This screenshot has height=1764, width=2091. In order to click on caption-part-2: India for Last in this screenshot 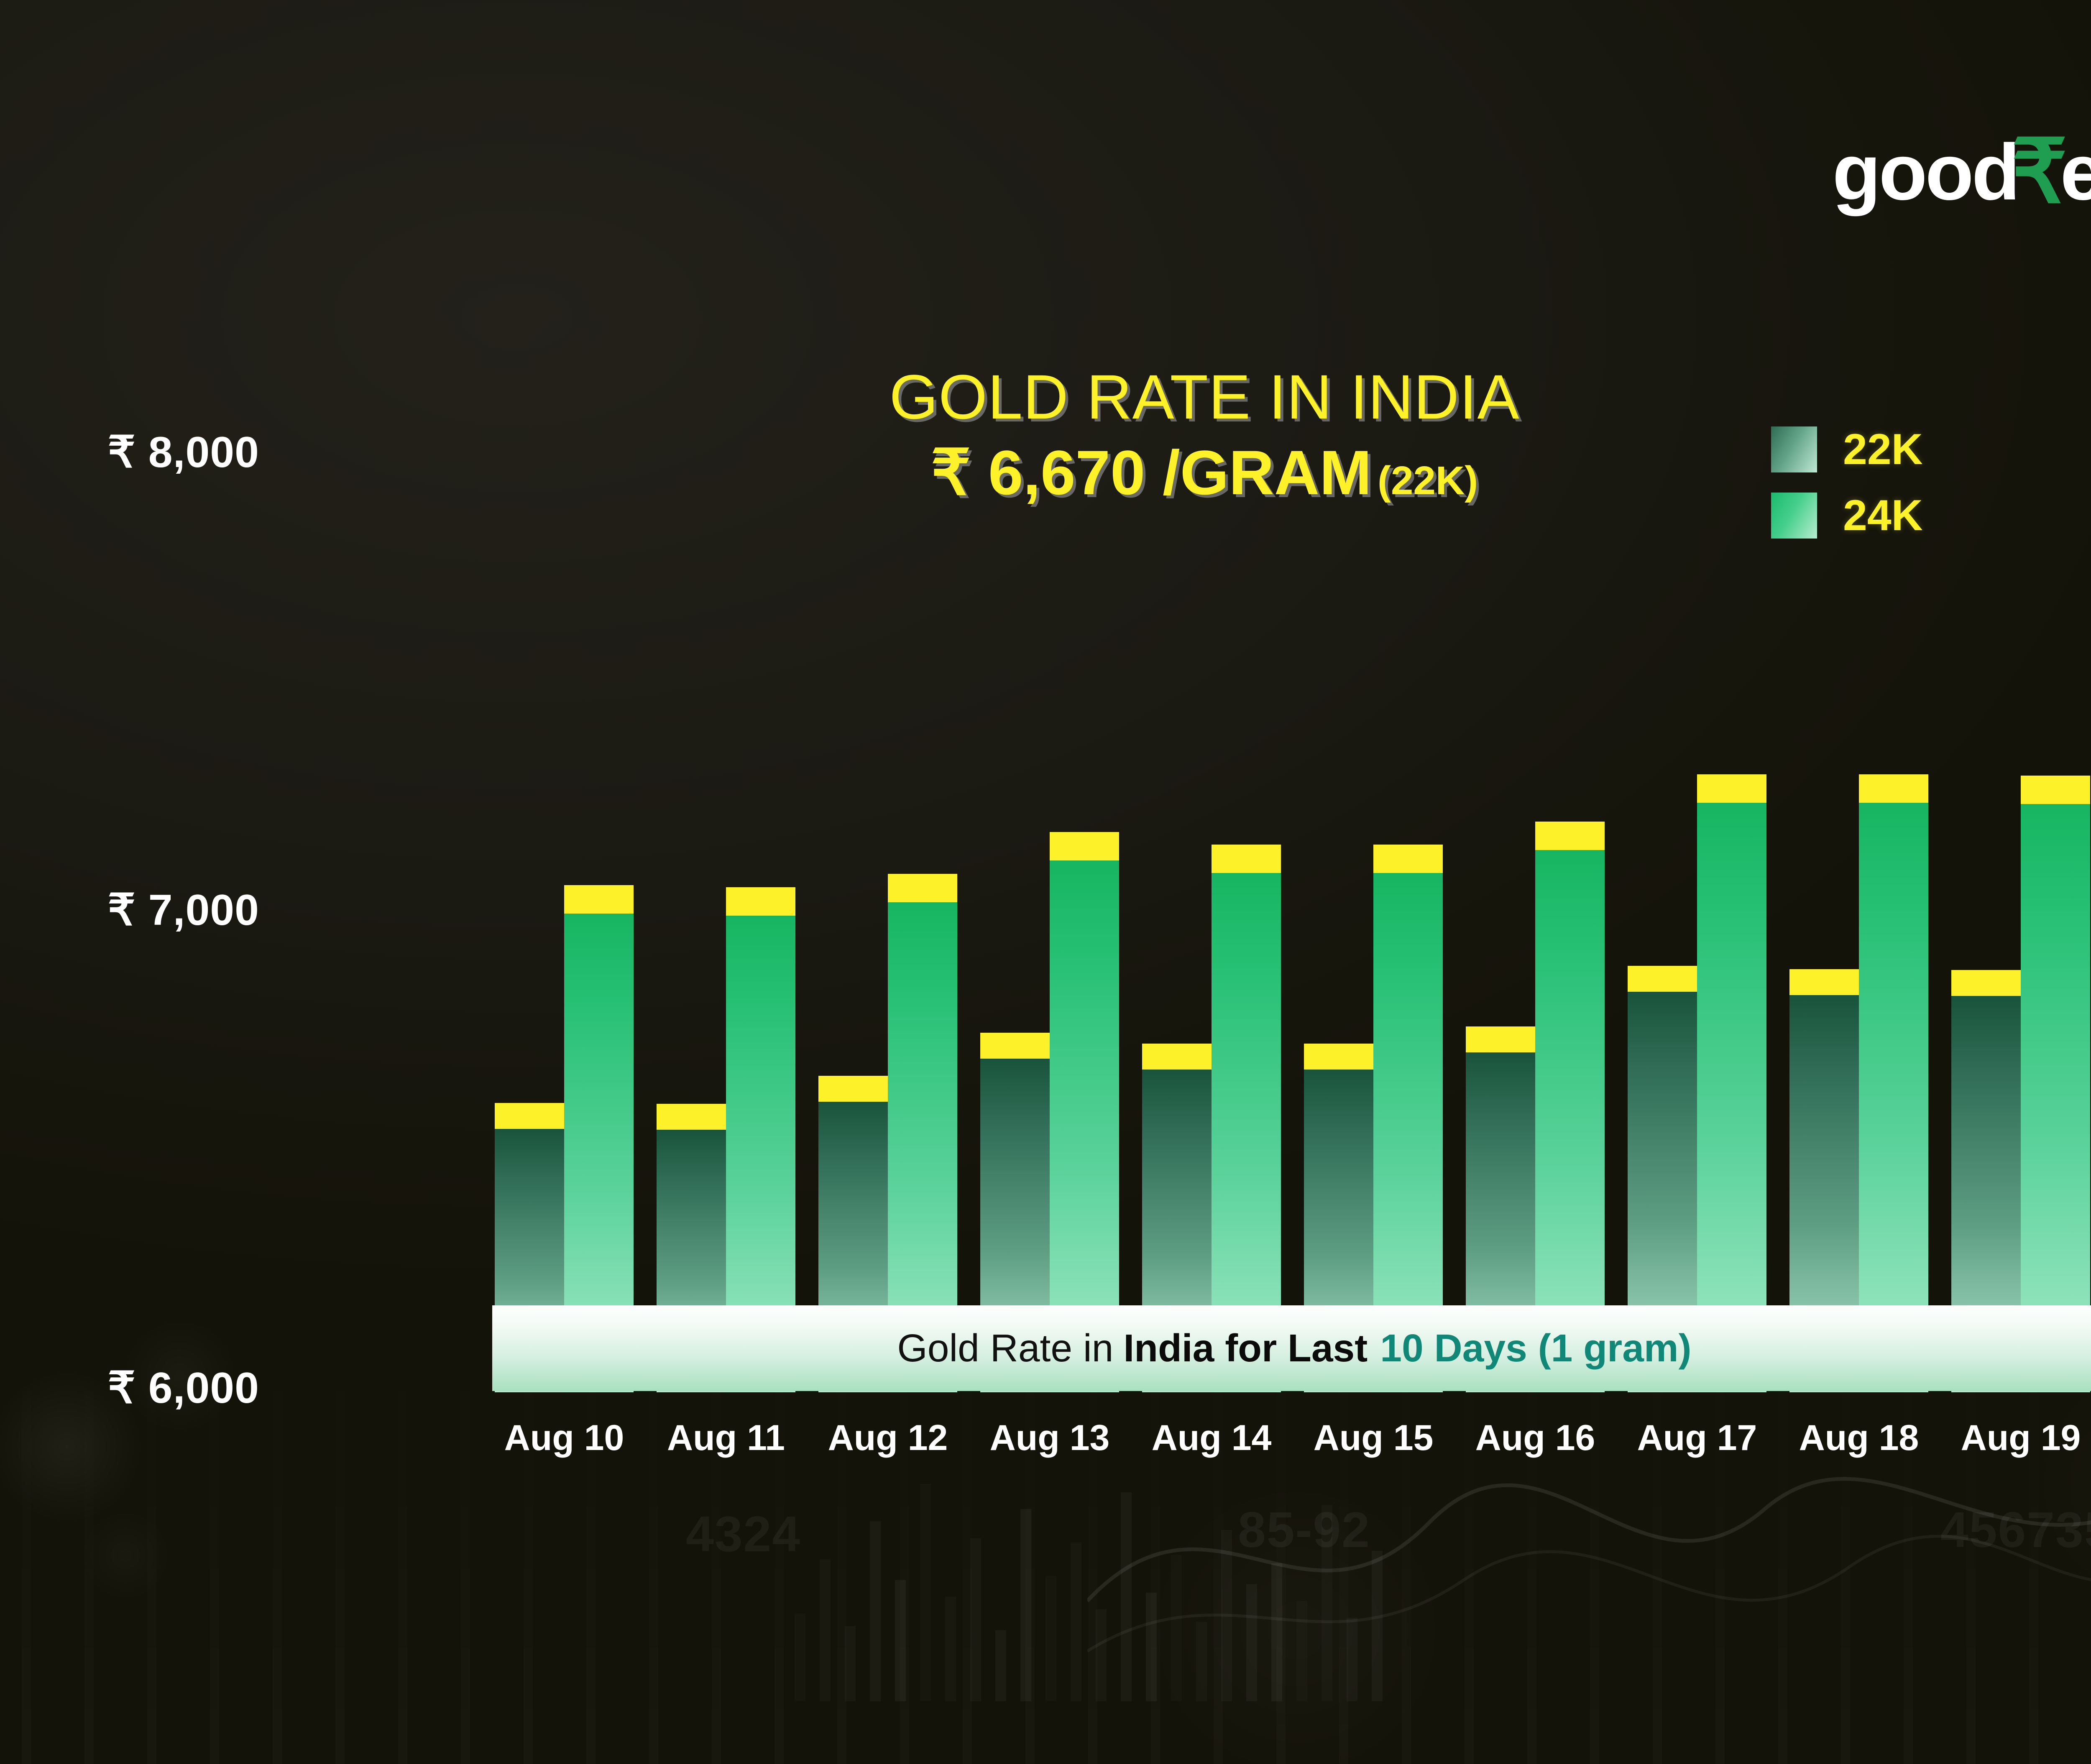, I will do `click(1245, 1348)`.